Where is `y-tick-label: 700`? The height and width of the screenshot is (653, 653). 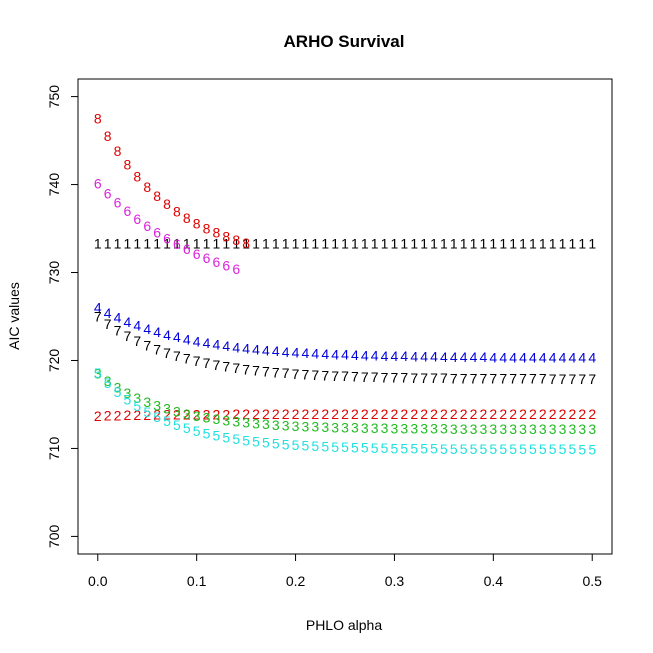
y-tick-label: 700 is located at coordinates (54, 537).